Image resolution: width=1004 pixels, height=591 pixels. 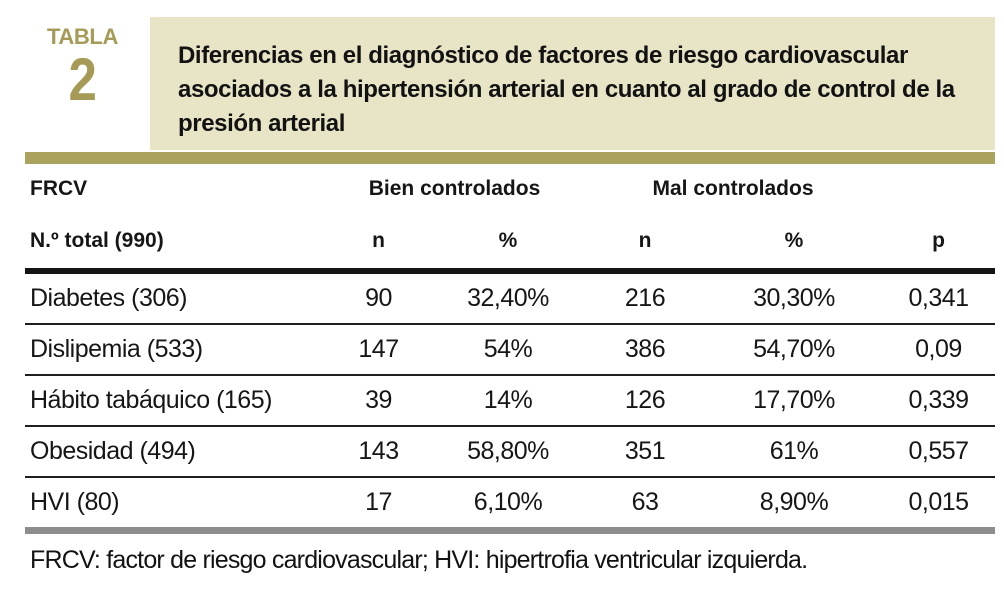 I want to click on row-label: Diabetes (306), so click(x=175, y=298).